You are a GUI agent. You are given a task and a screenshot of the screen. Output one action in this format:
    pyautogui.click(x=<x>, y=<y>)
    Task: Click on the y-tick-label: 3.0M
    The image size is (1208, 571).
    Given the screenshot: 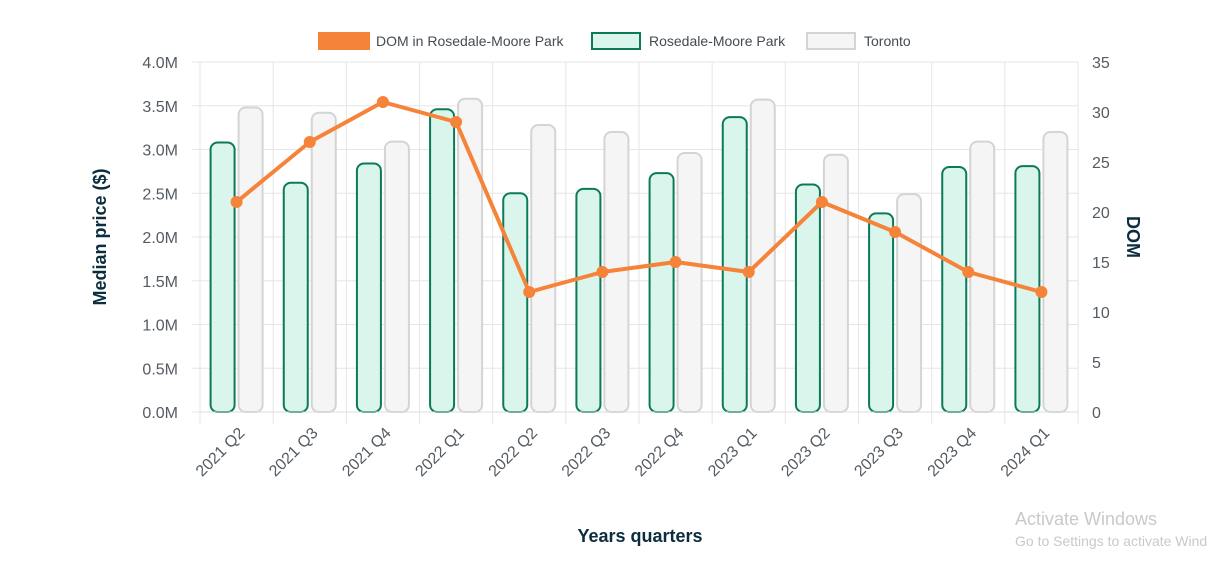 What is the action you would take?
    pyautogui.click(x=160, y=151)
    